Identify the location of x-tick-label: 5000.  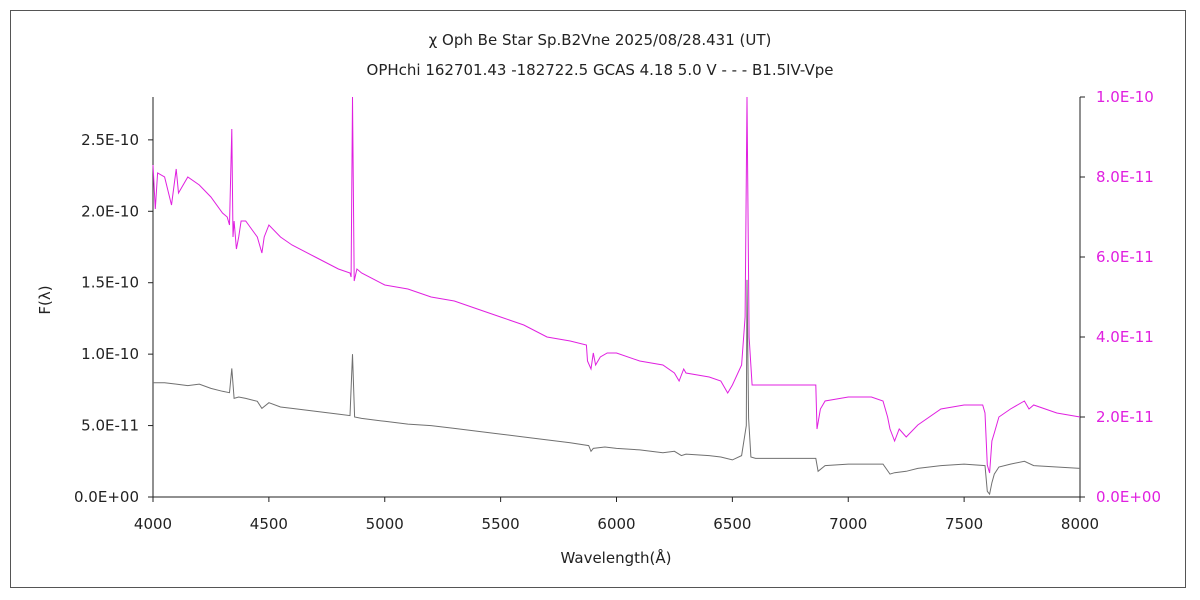
(385, 524).